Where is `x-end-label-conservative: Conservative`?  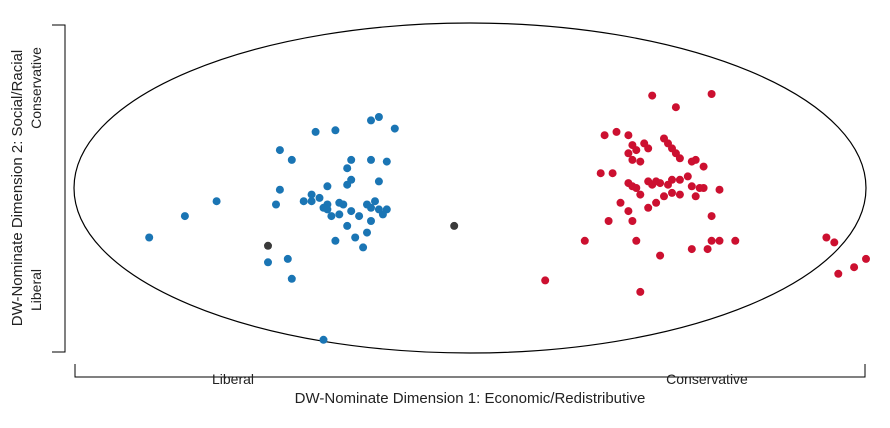
x-end-label-conservative: Conservative is located at coordinates (707, 379).